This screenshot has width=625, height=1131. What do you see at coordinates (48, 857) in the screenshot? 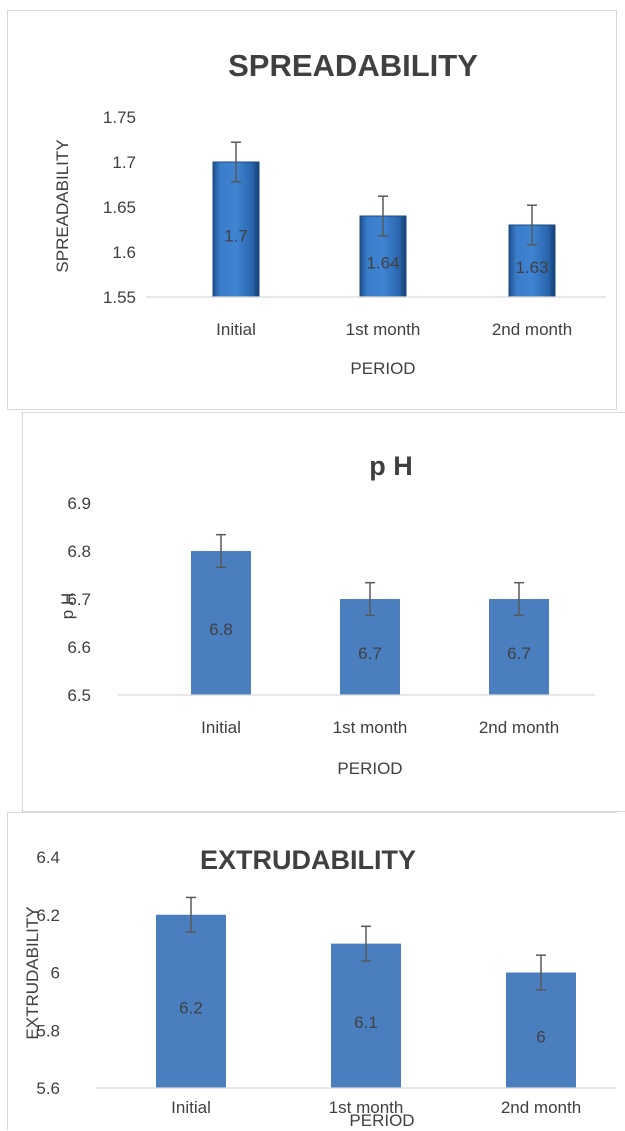
I see `y-tick-label: 6.4` at bounding box center [48, 857].